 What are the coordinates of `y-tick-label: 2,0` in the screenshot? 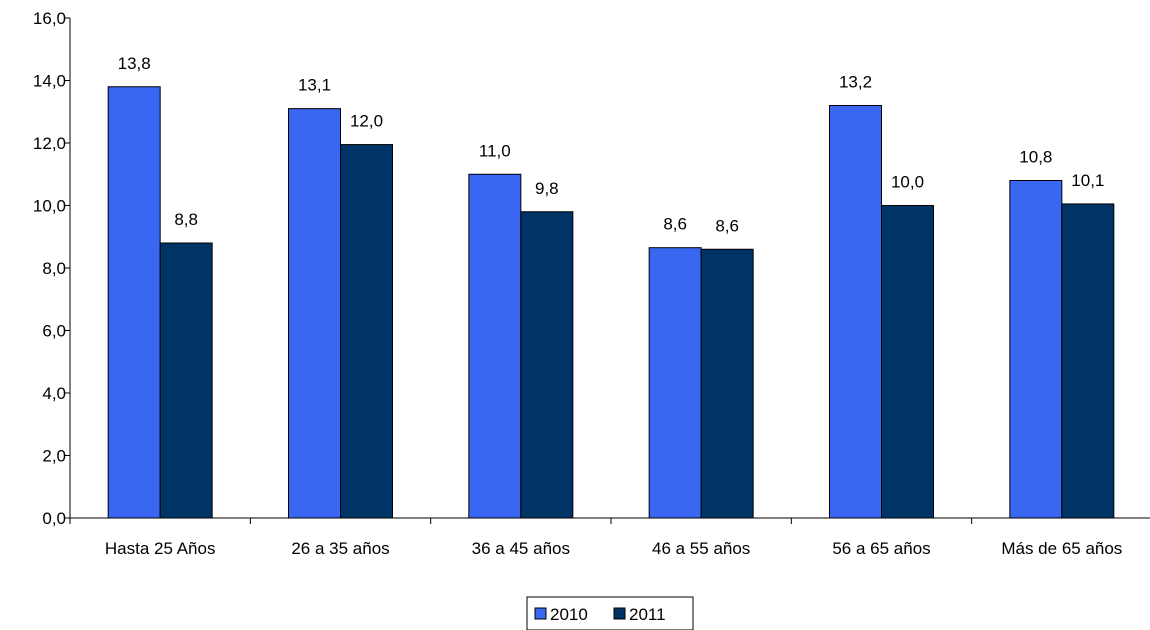 It's located at (54, 456).